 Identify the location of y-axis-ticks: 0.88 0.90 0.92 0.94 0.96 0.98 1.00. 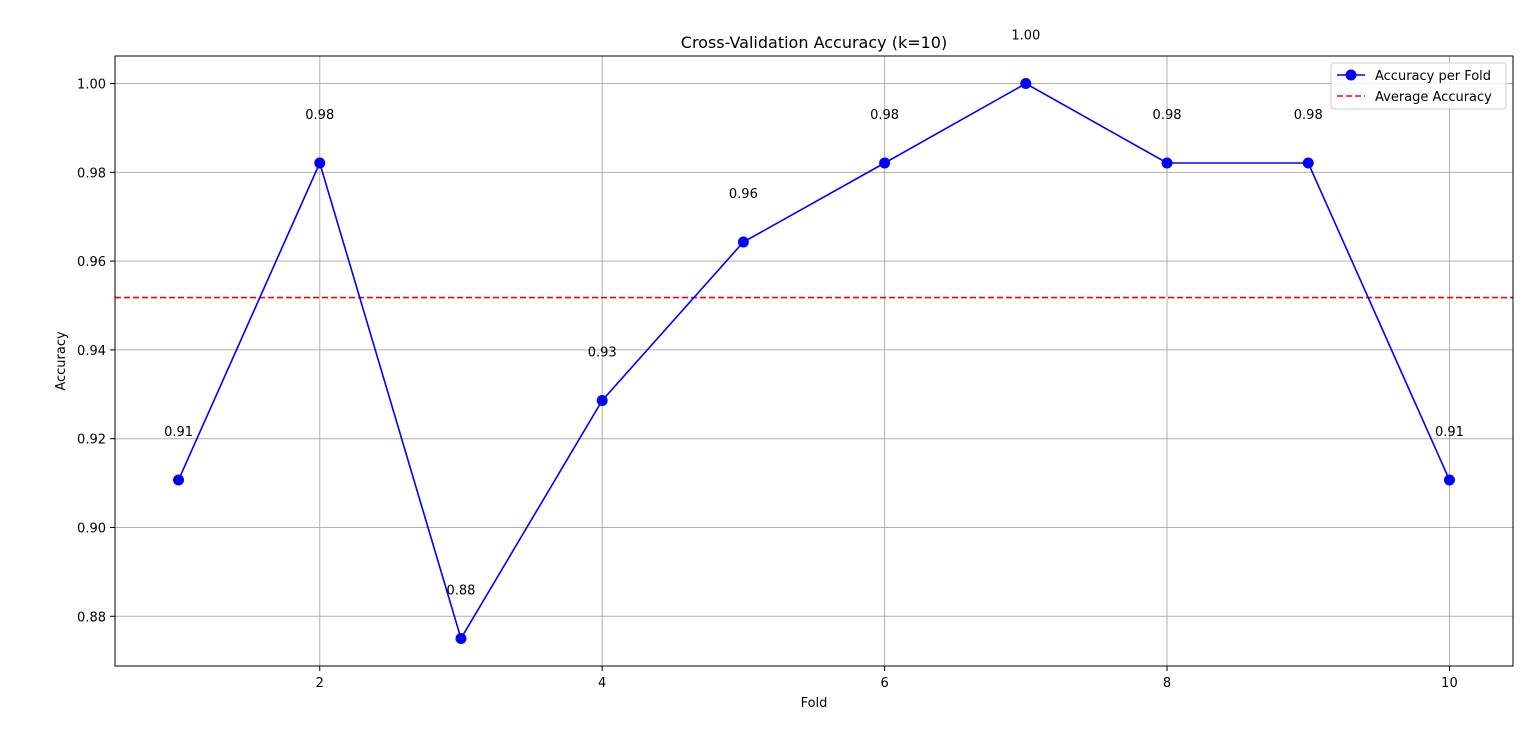
(96, 351).